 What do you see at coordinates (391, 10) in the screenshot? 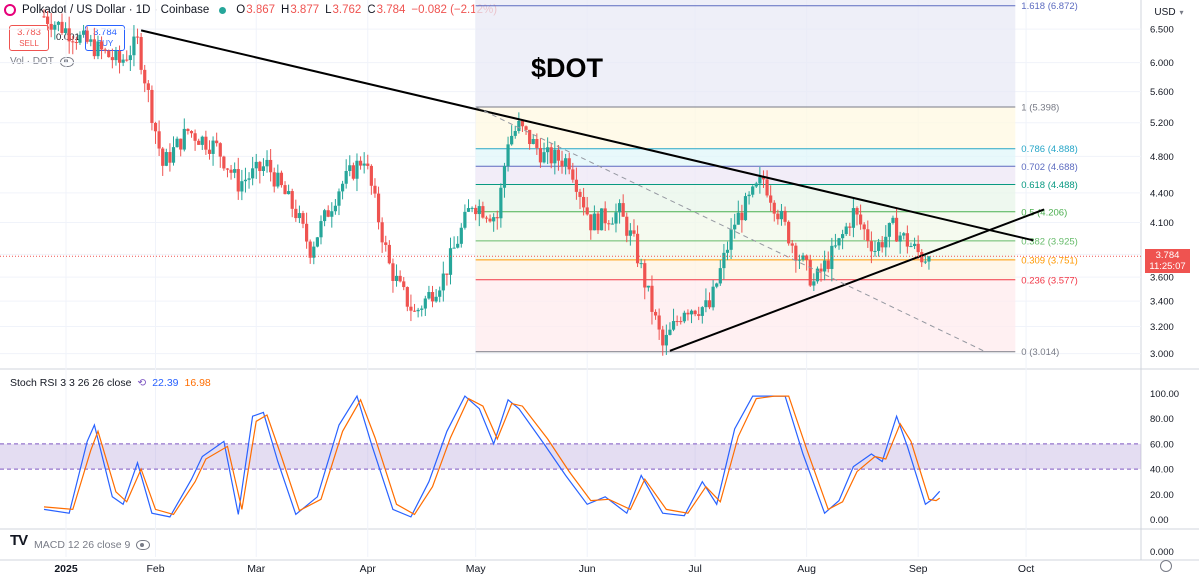
I see `close-value: 3.784` at bounding box center [391, 10].